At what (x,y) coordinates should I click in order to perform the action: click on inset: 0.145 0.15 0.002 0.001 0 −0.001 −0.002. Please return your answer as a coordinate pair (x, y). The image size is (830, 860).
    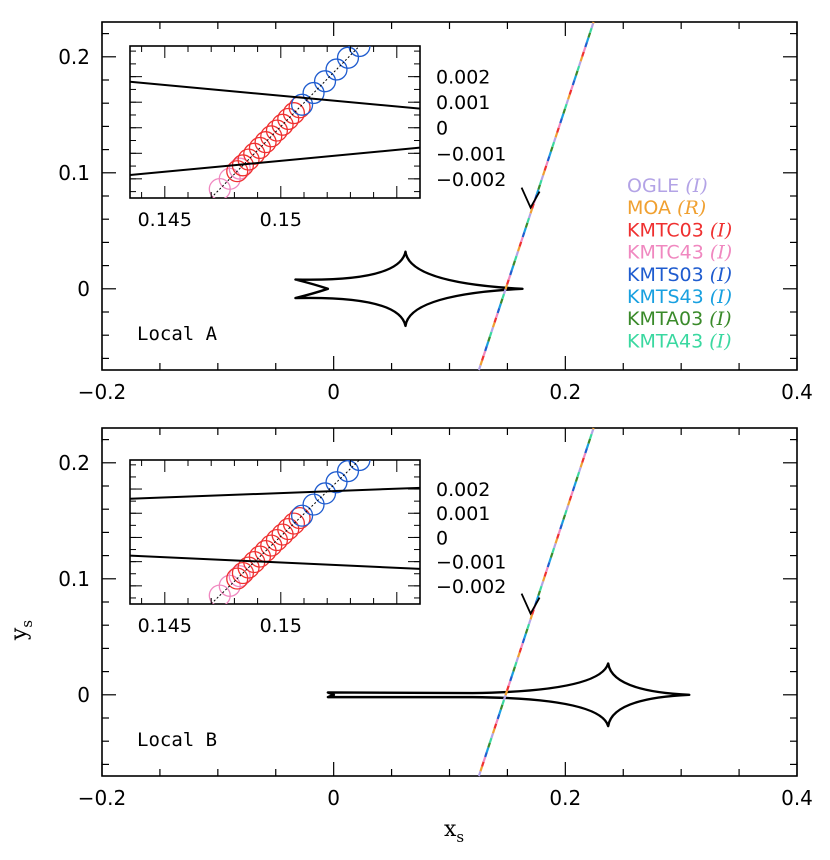
    Looking at the image, I should click on (317, 138).